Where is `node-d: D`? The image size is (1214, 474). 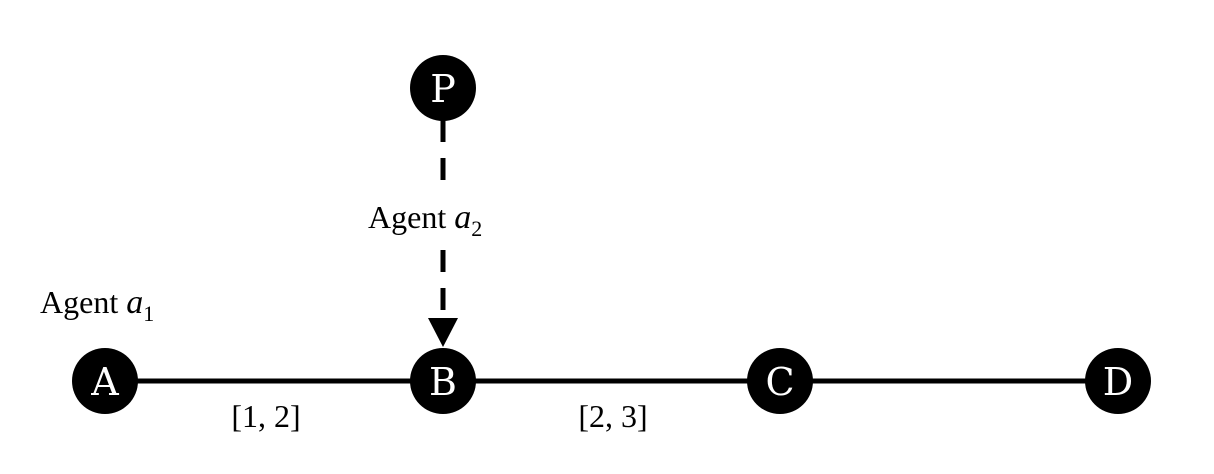
node-d: D is located at coordinates (1118, 381).